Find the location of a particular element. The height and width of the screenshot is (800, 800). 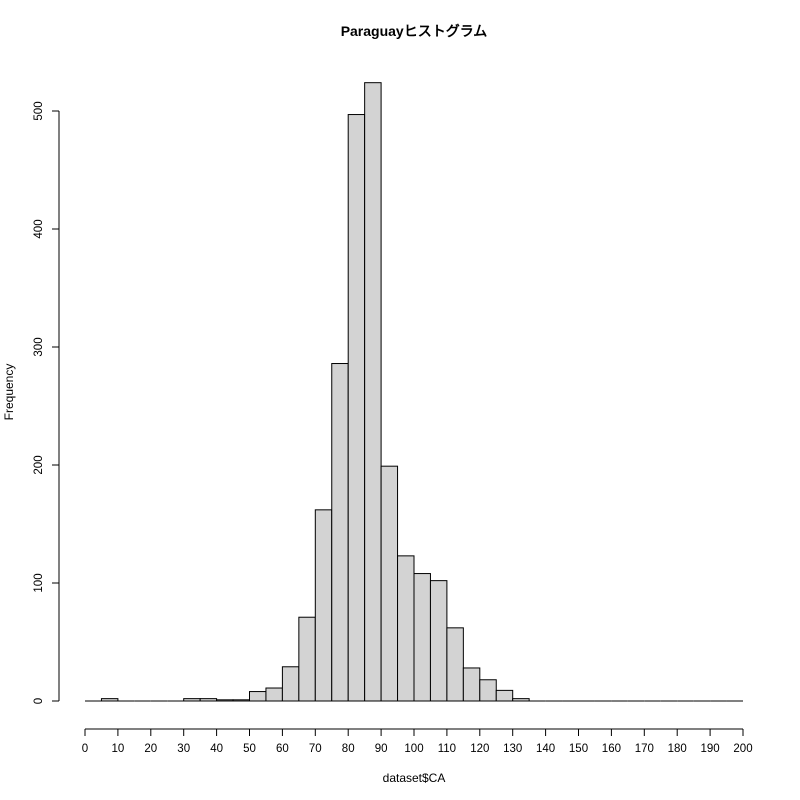

x-tick-label: 150 is located at coordinates (578, 749).